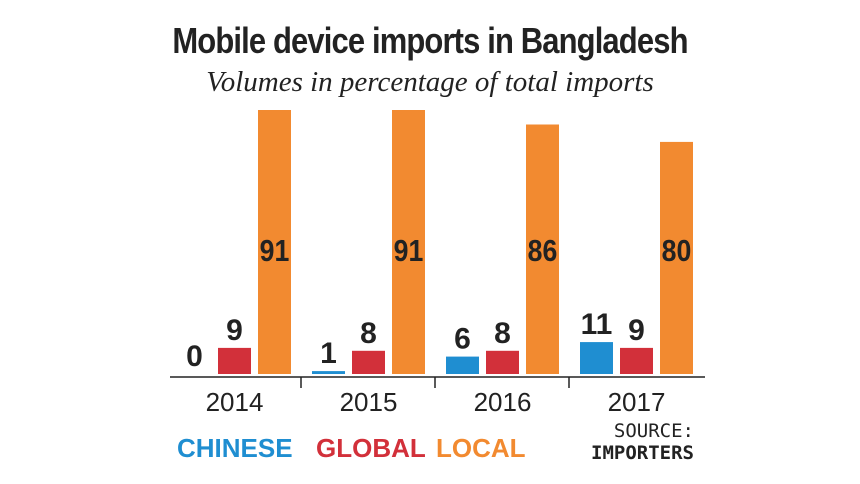 This screenshot has width=860, height=484. I want to click on bar-local-2016, so click(542, 249).